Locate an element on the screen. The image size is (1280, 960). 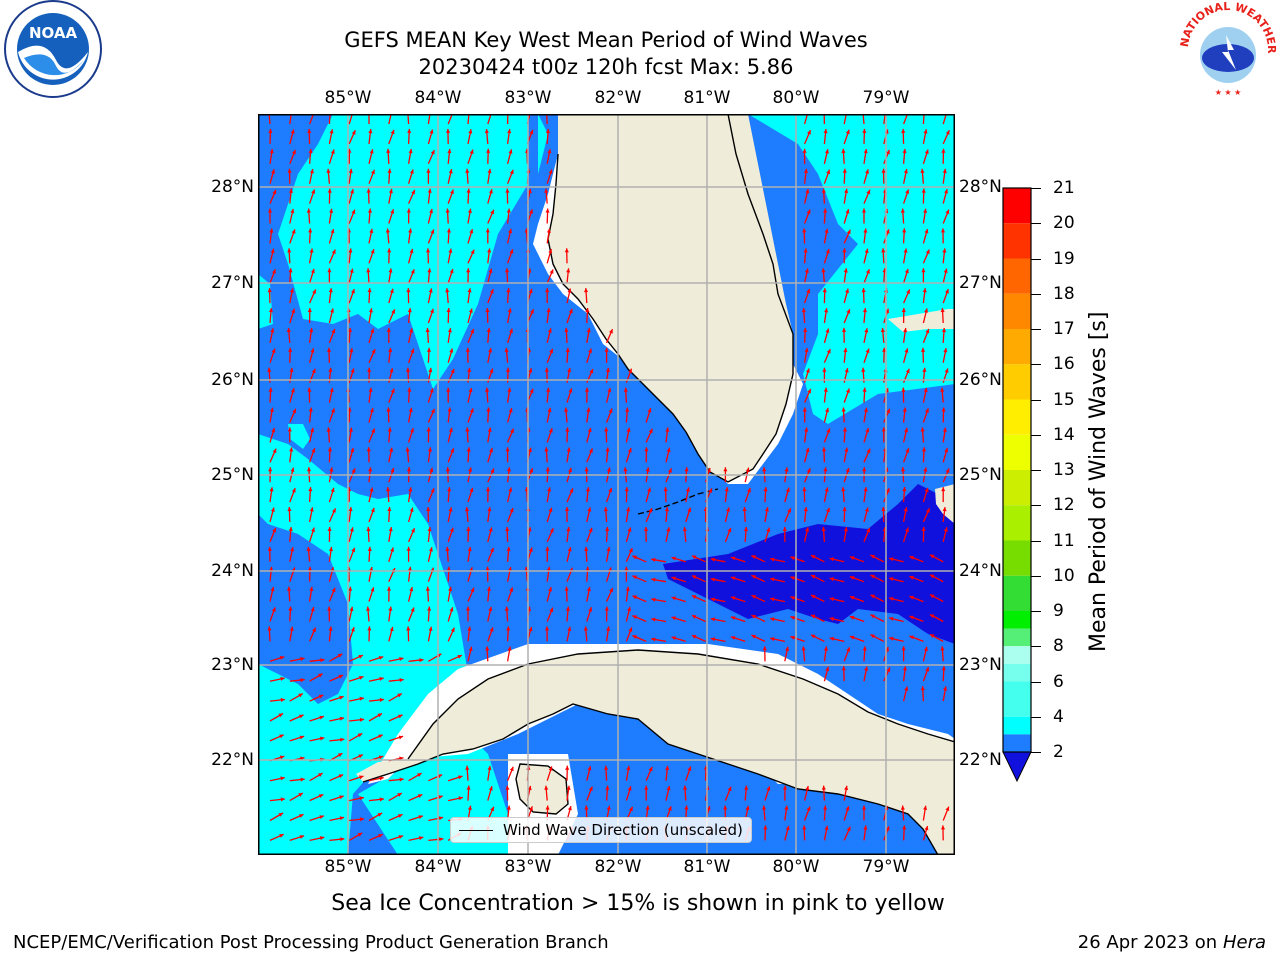
colorbar-tick-label: 14 is located at coordinates (1064, 434).